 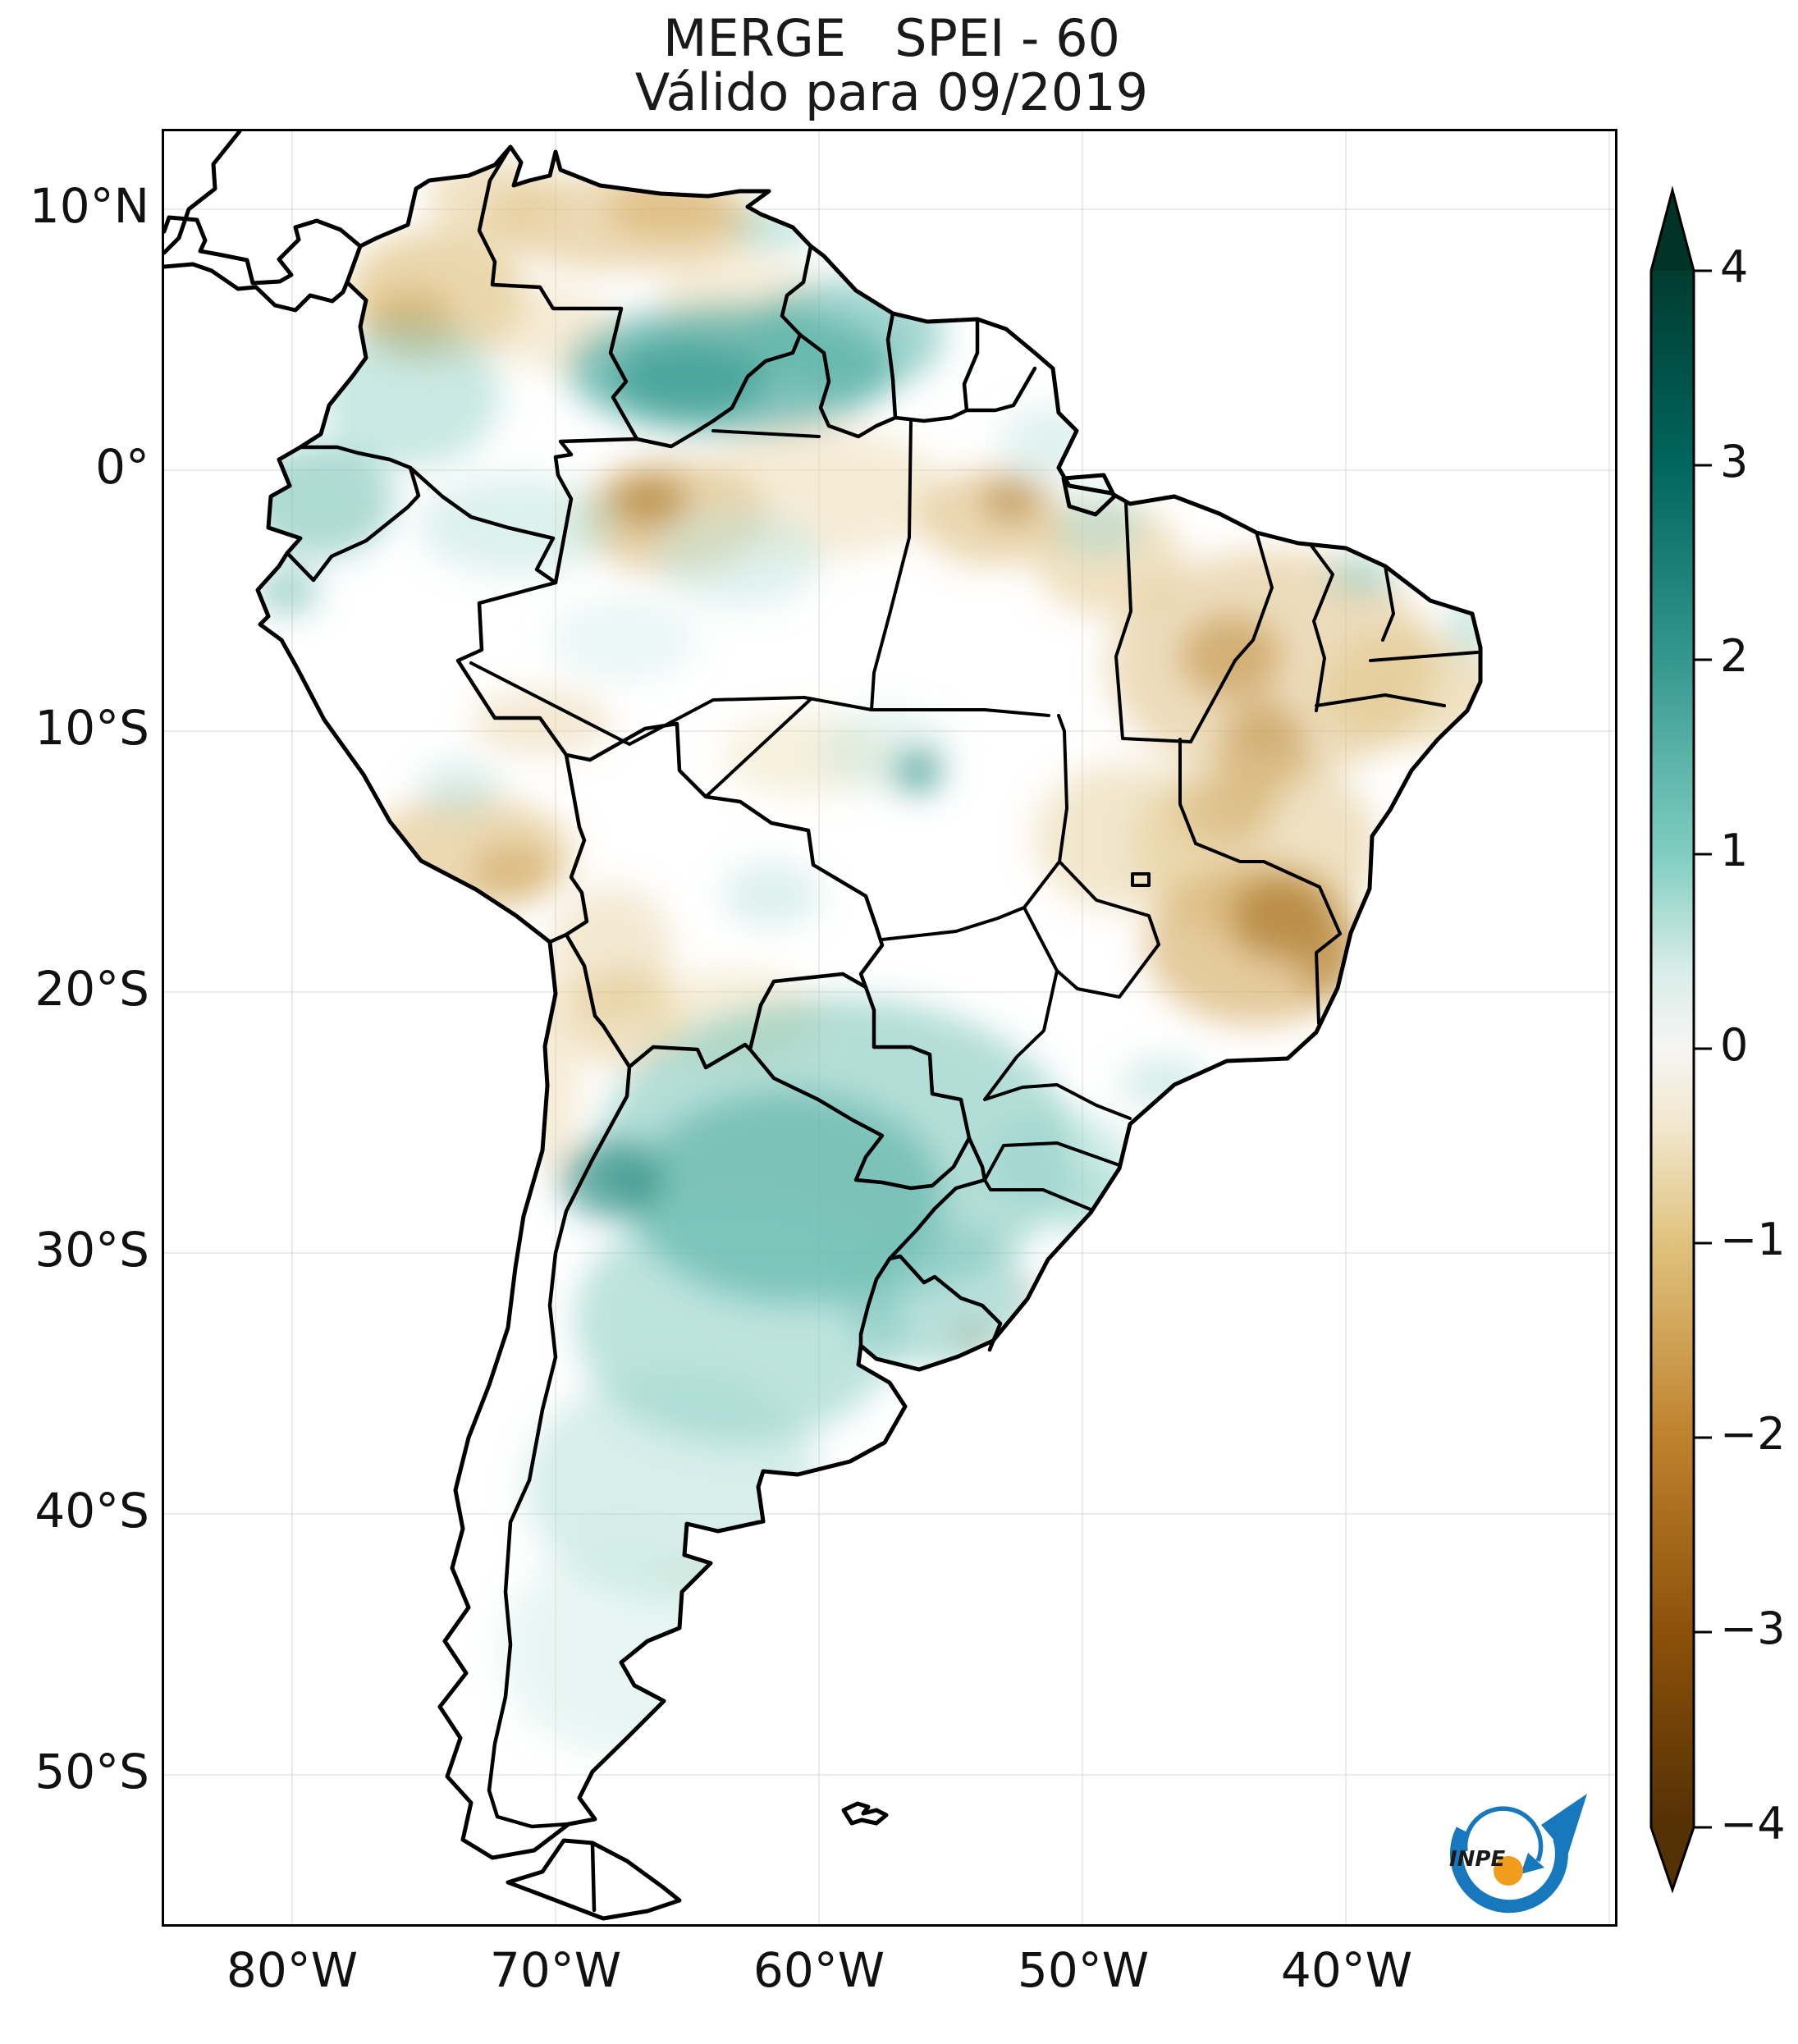 I want to click on cbar-label-m1: −1, so click(x=1753, y=1239).